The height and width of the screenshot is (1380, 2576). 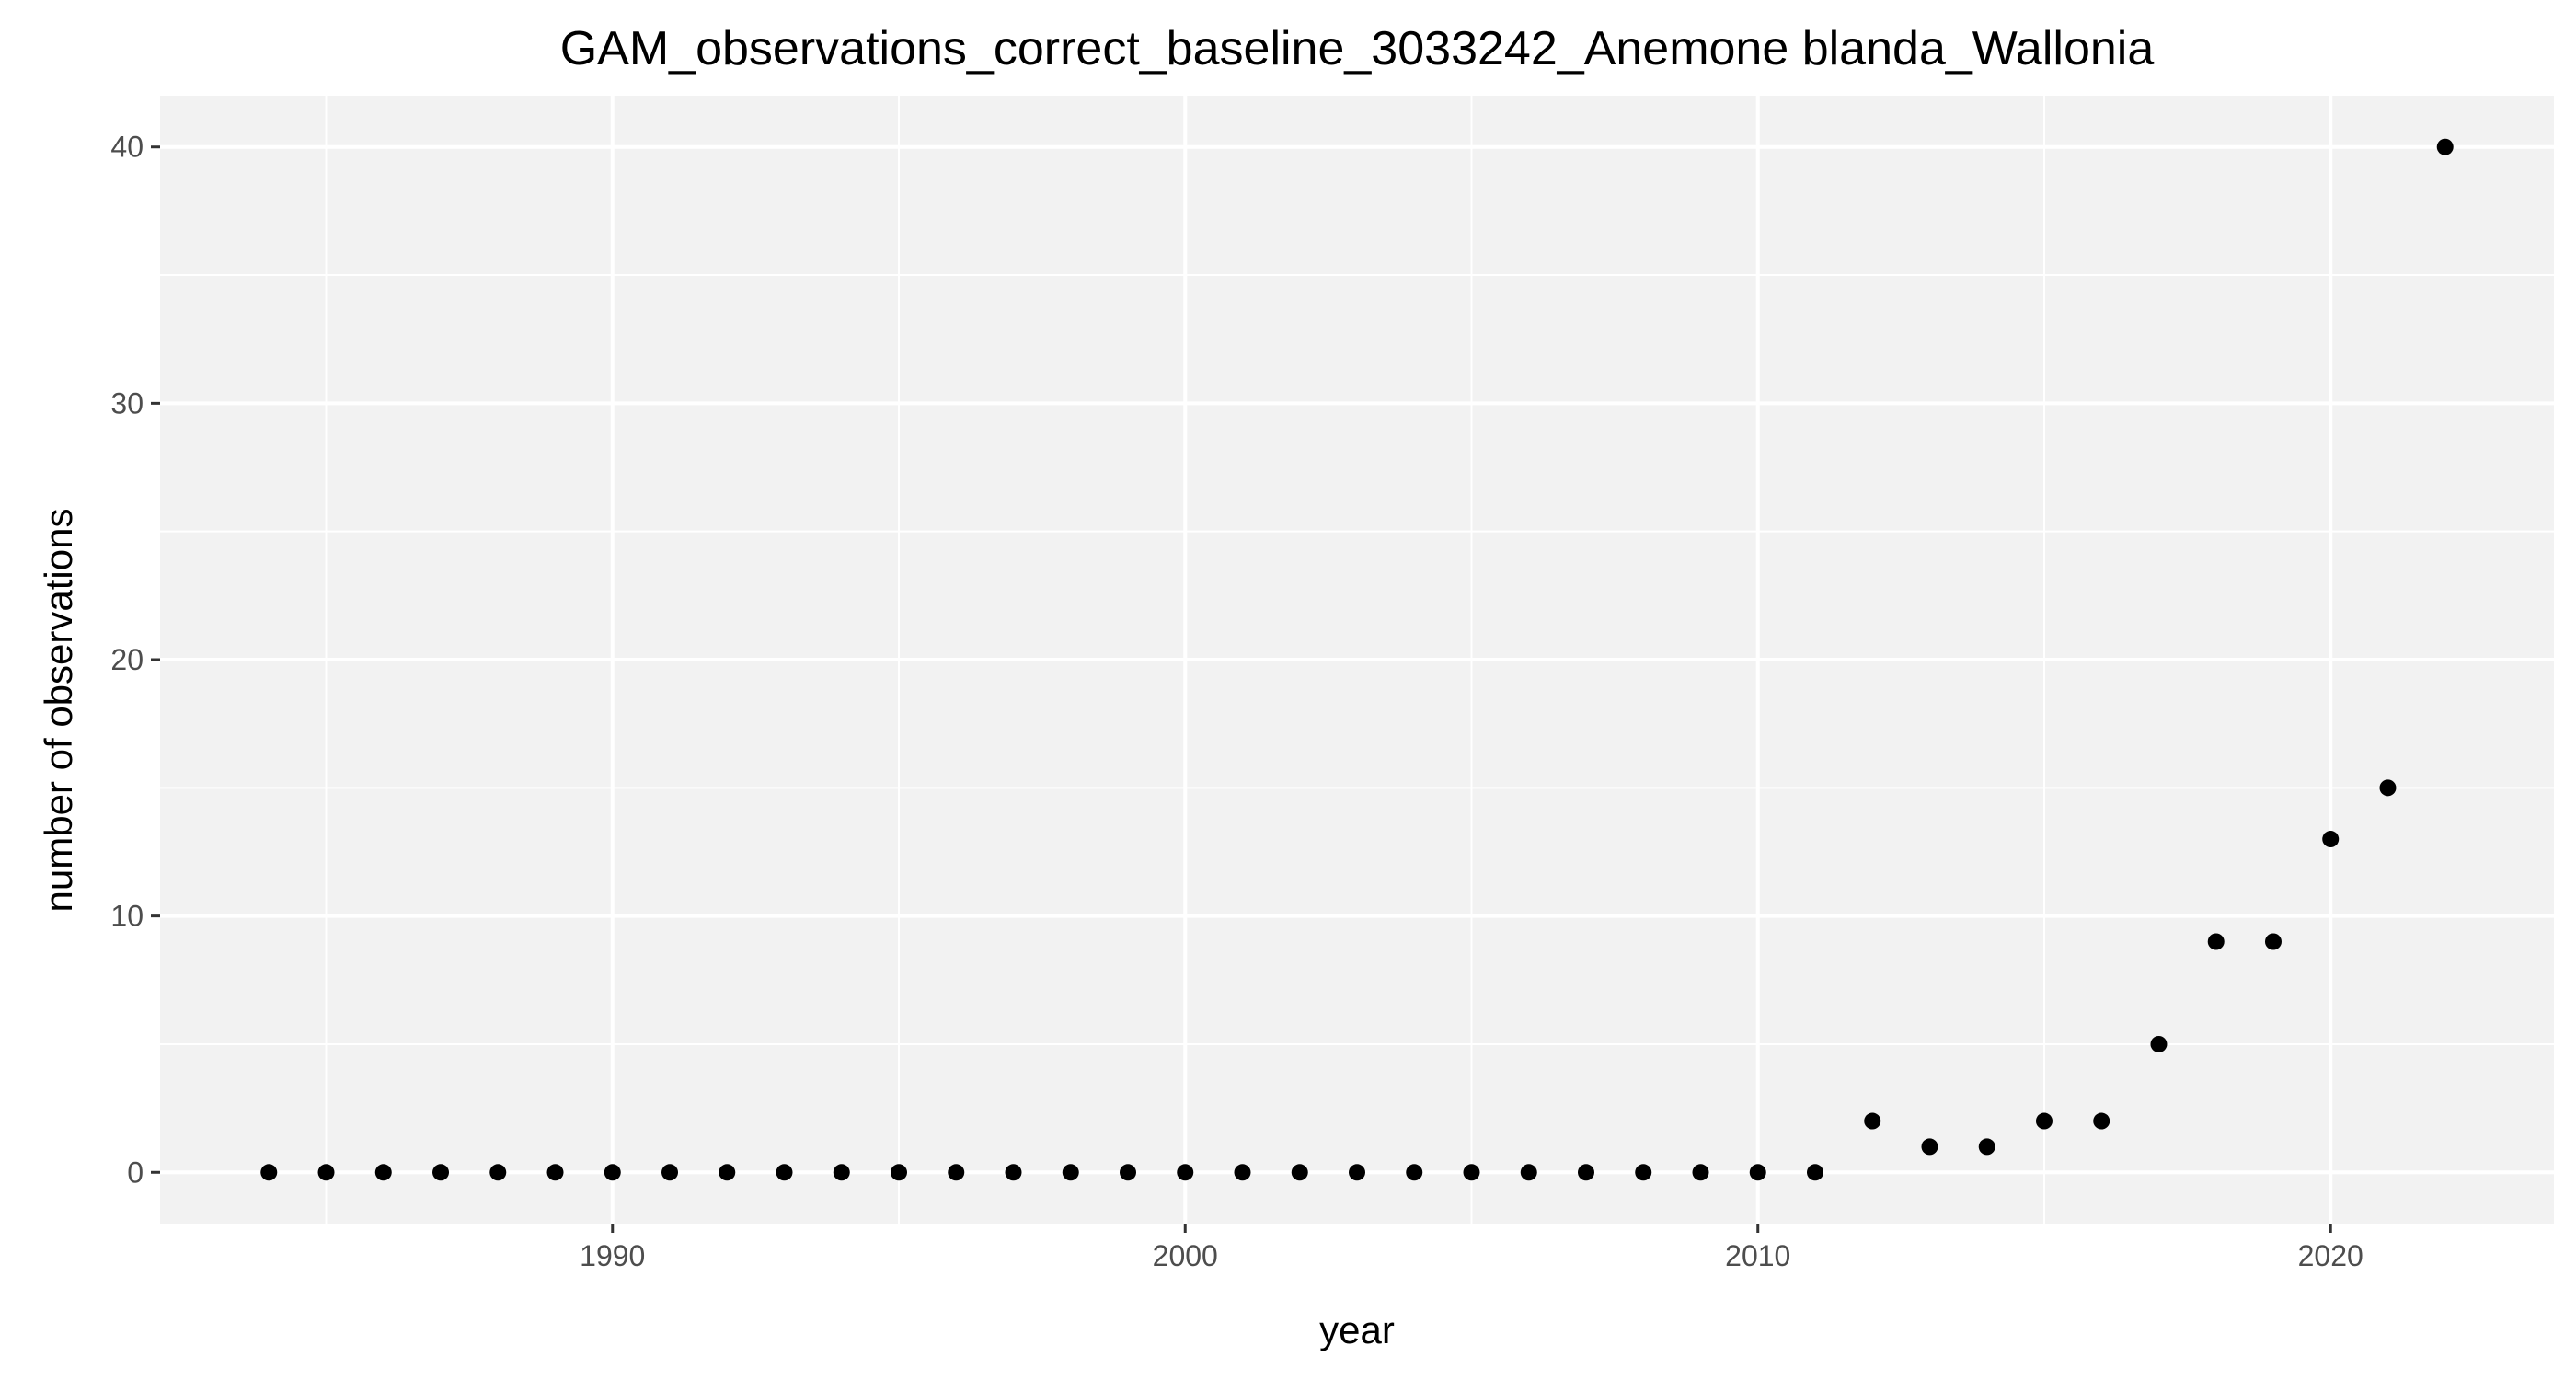 I want to click on x-tick-label: 2020, so click(x=2330, y=1255).